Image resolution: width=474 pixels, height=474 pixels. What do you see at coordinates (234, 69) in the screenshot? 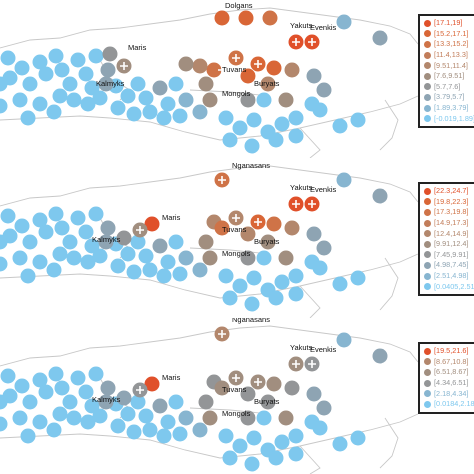
I see `ethnic-group-label: Tuvans` at bounding box center [234, 69].